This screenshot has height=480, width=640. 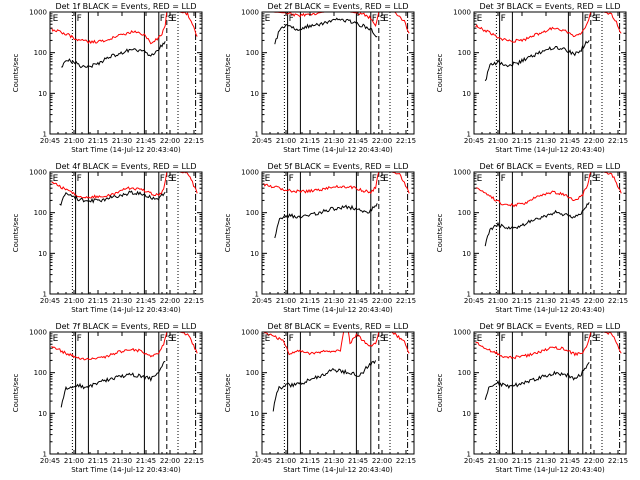 What do you see at coordinates (337, 6) in the screenshot?
I see `panel-title: Det 2f BLACK = Events, RED = LLD` at bounding box center [337, 6].